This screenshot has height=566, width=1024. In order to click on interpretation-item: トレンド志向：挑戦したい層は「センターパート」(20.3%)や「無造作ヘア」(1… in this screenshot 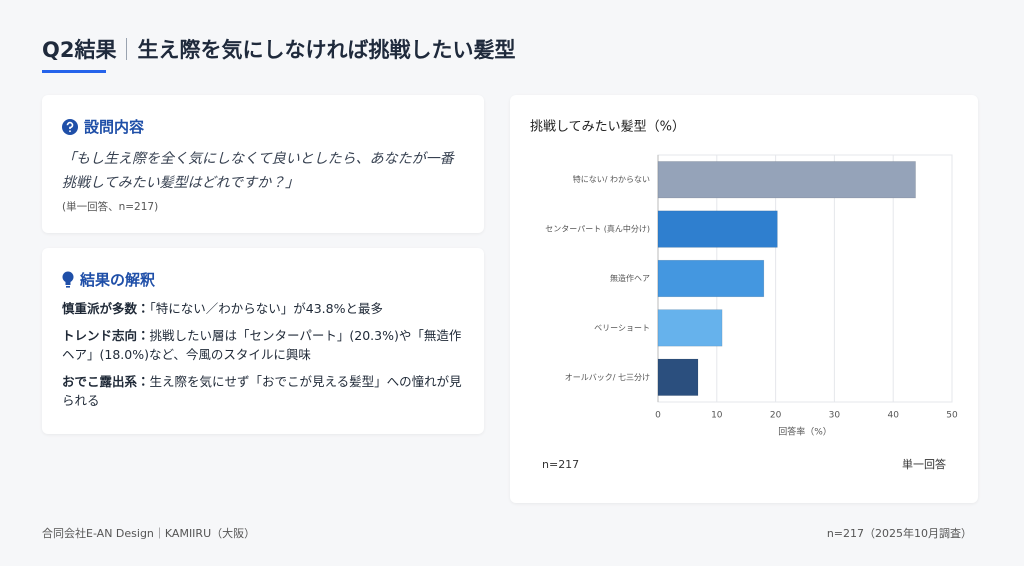, I will do `click(264, 345)`.